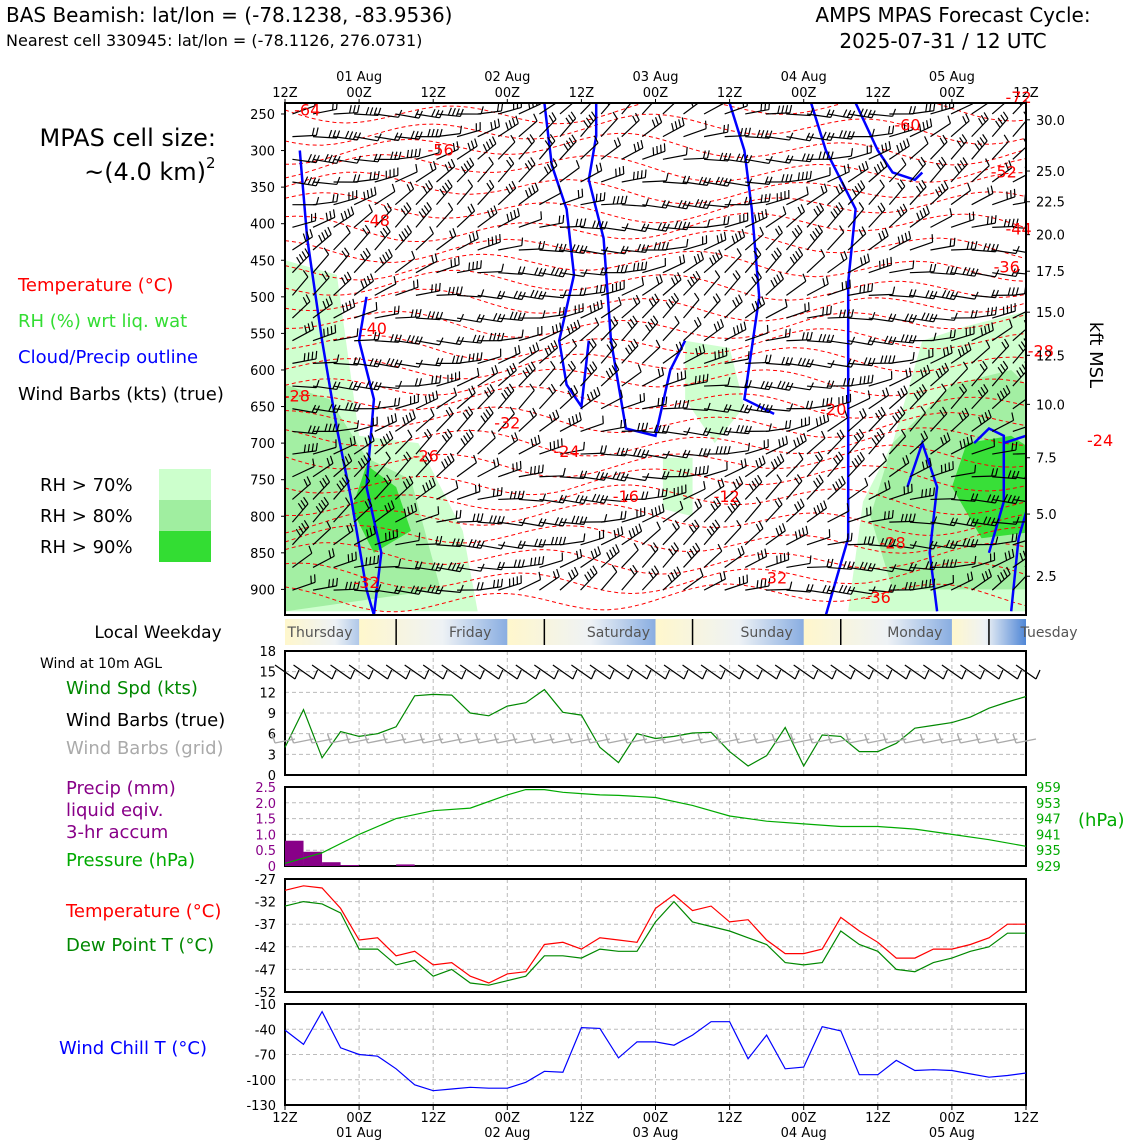 This screenshot has width=1140, height=1140. Describe the element at coordinates (143, 911) in the screenshot. I see `temp-label: Temperature (°C)` at that location.